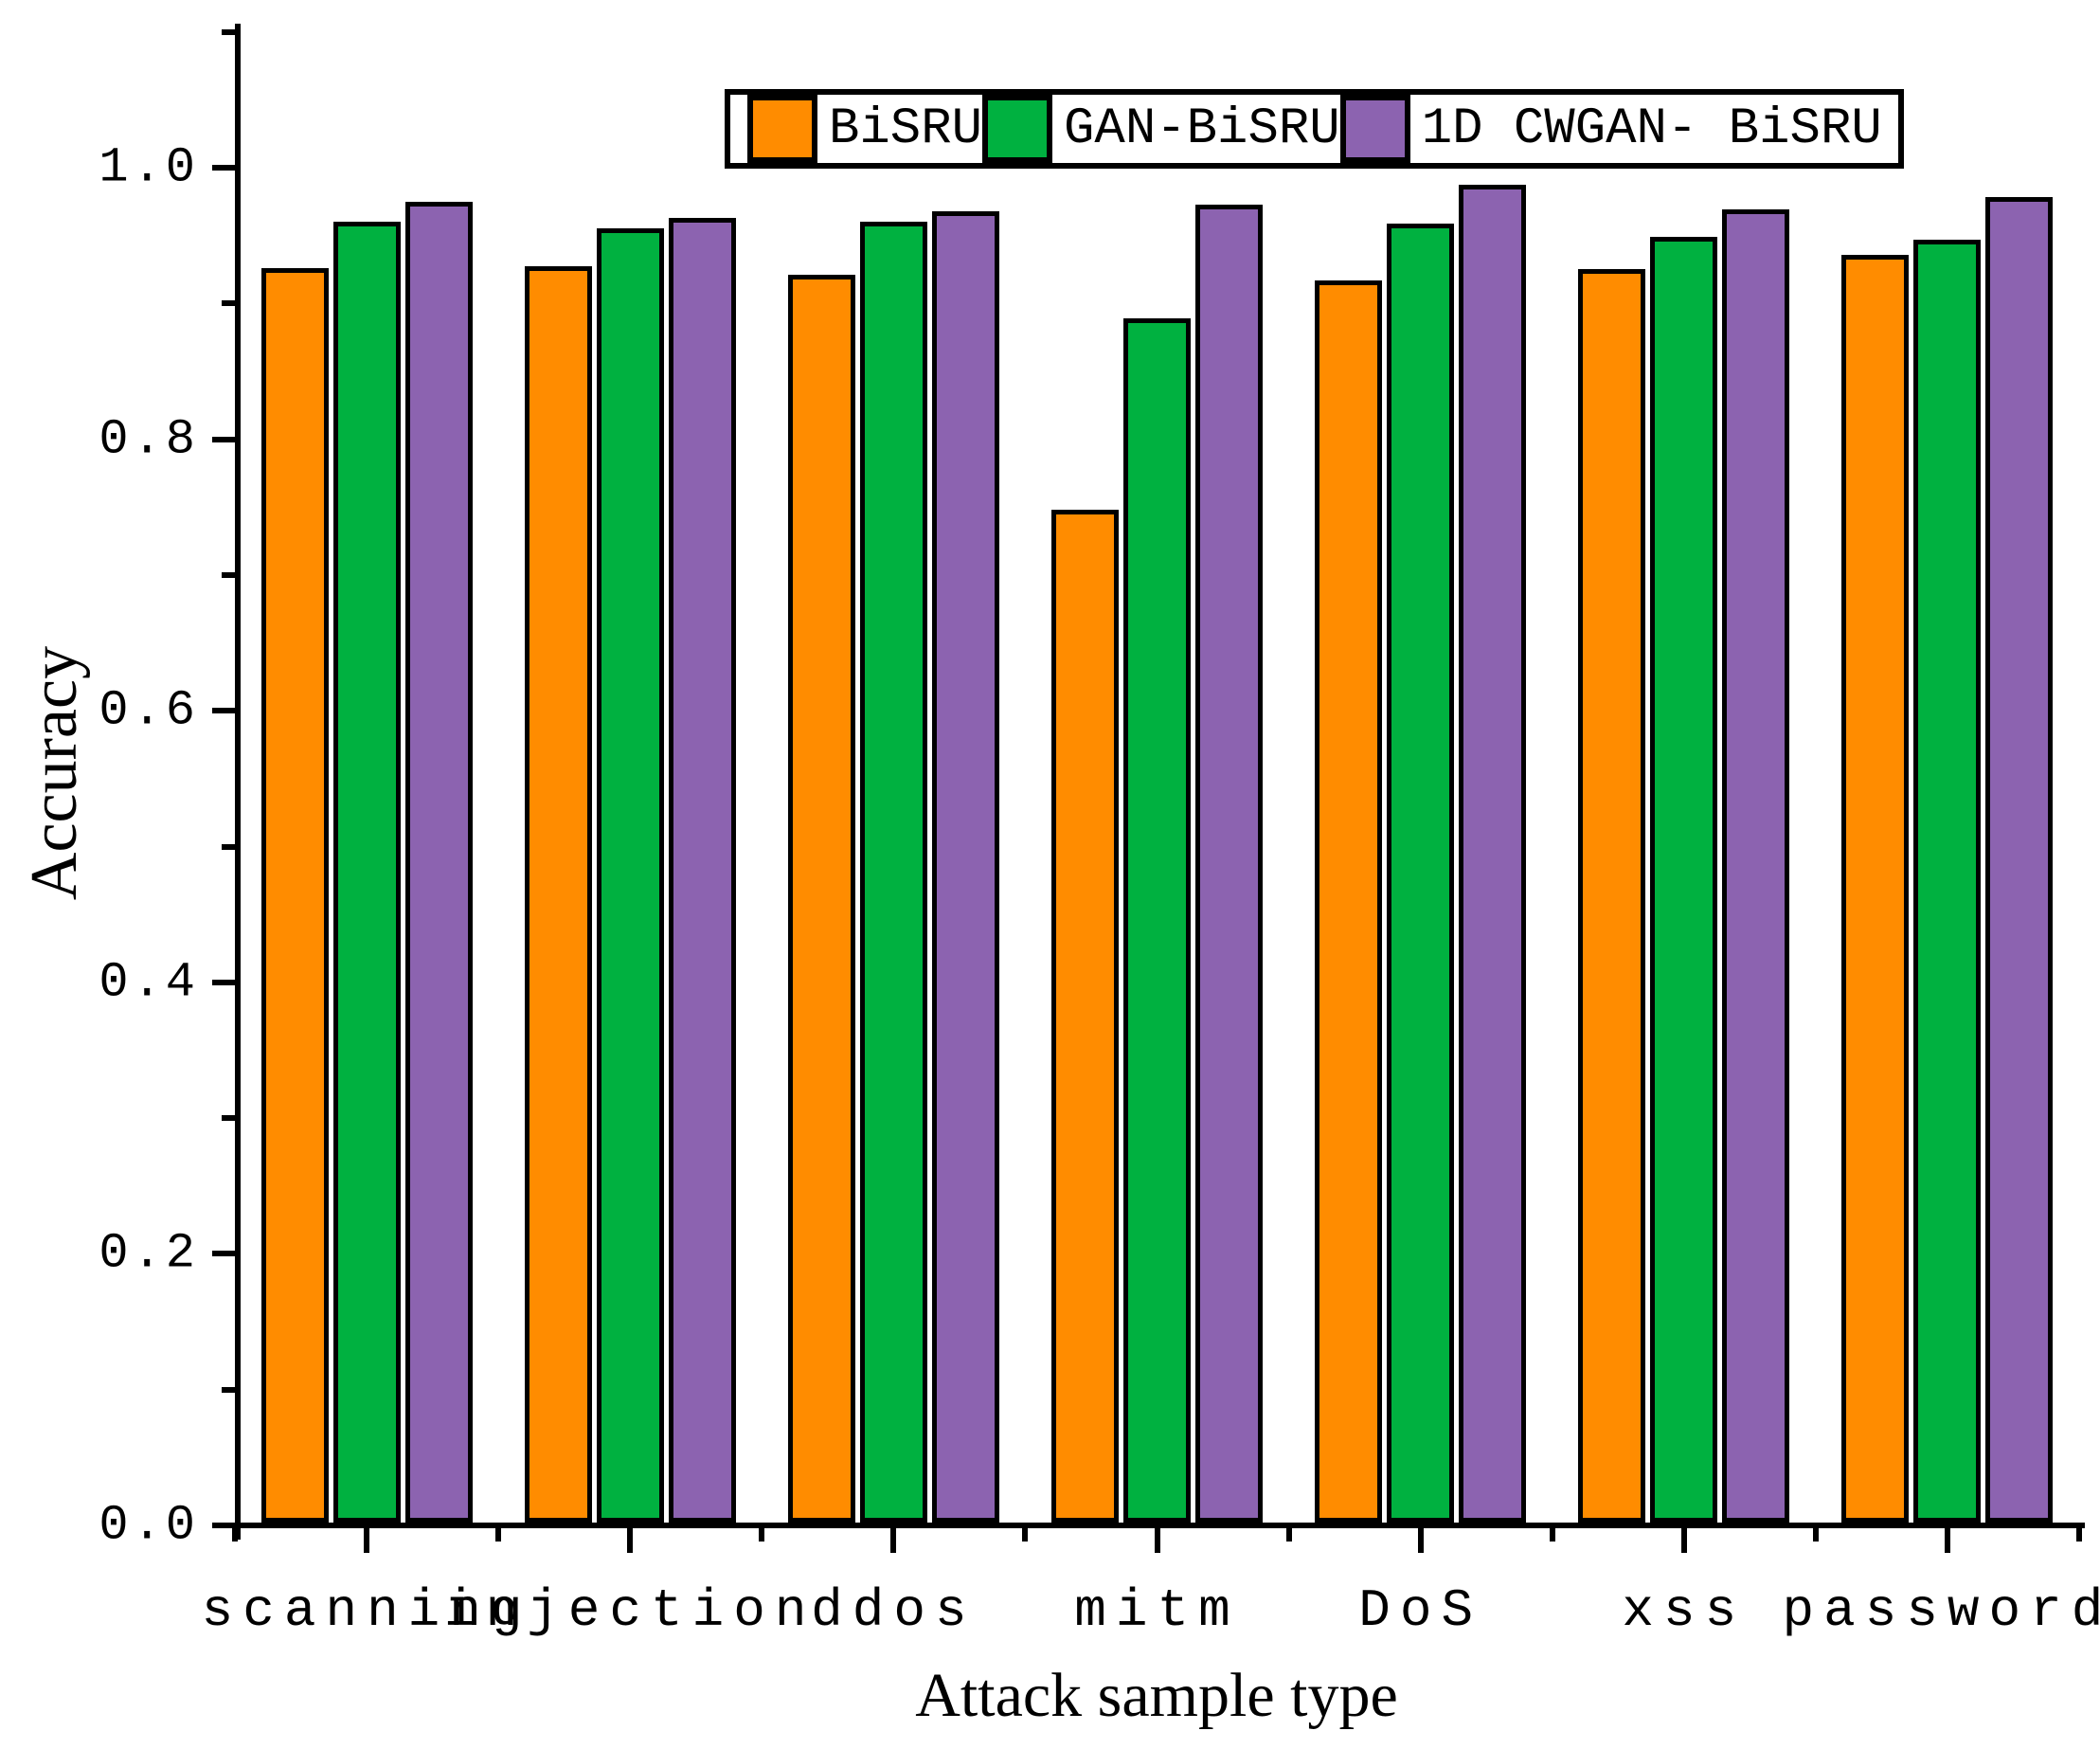  Describe the element at coordinates (821, 899) in the screenshot. I see `bar-bisru-ddos` at that location.